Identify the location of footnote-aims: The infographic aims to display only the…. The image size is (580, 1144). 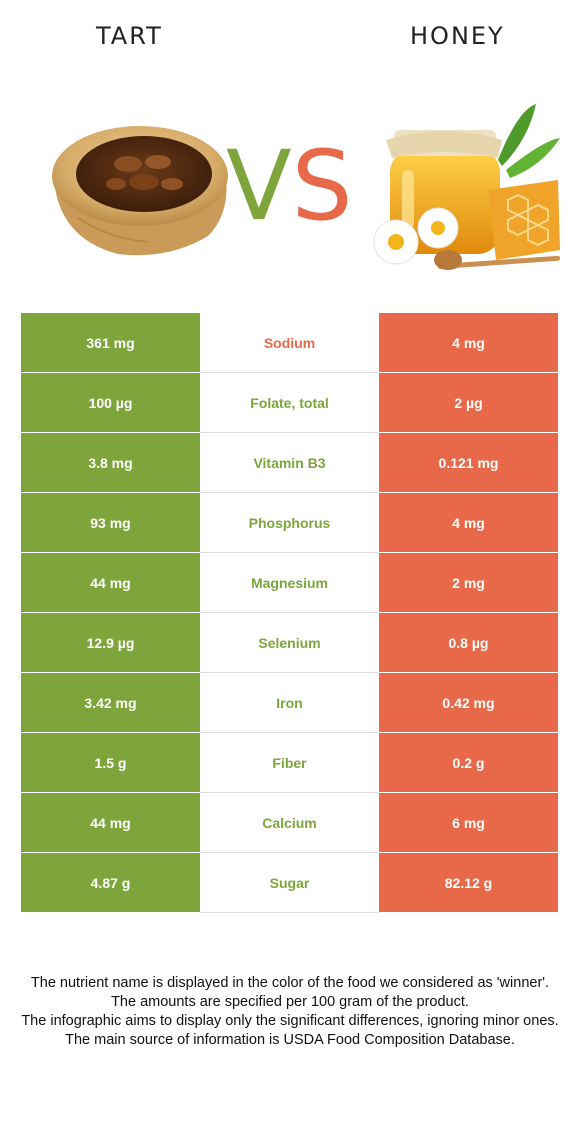
(290, 1021).